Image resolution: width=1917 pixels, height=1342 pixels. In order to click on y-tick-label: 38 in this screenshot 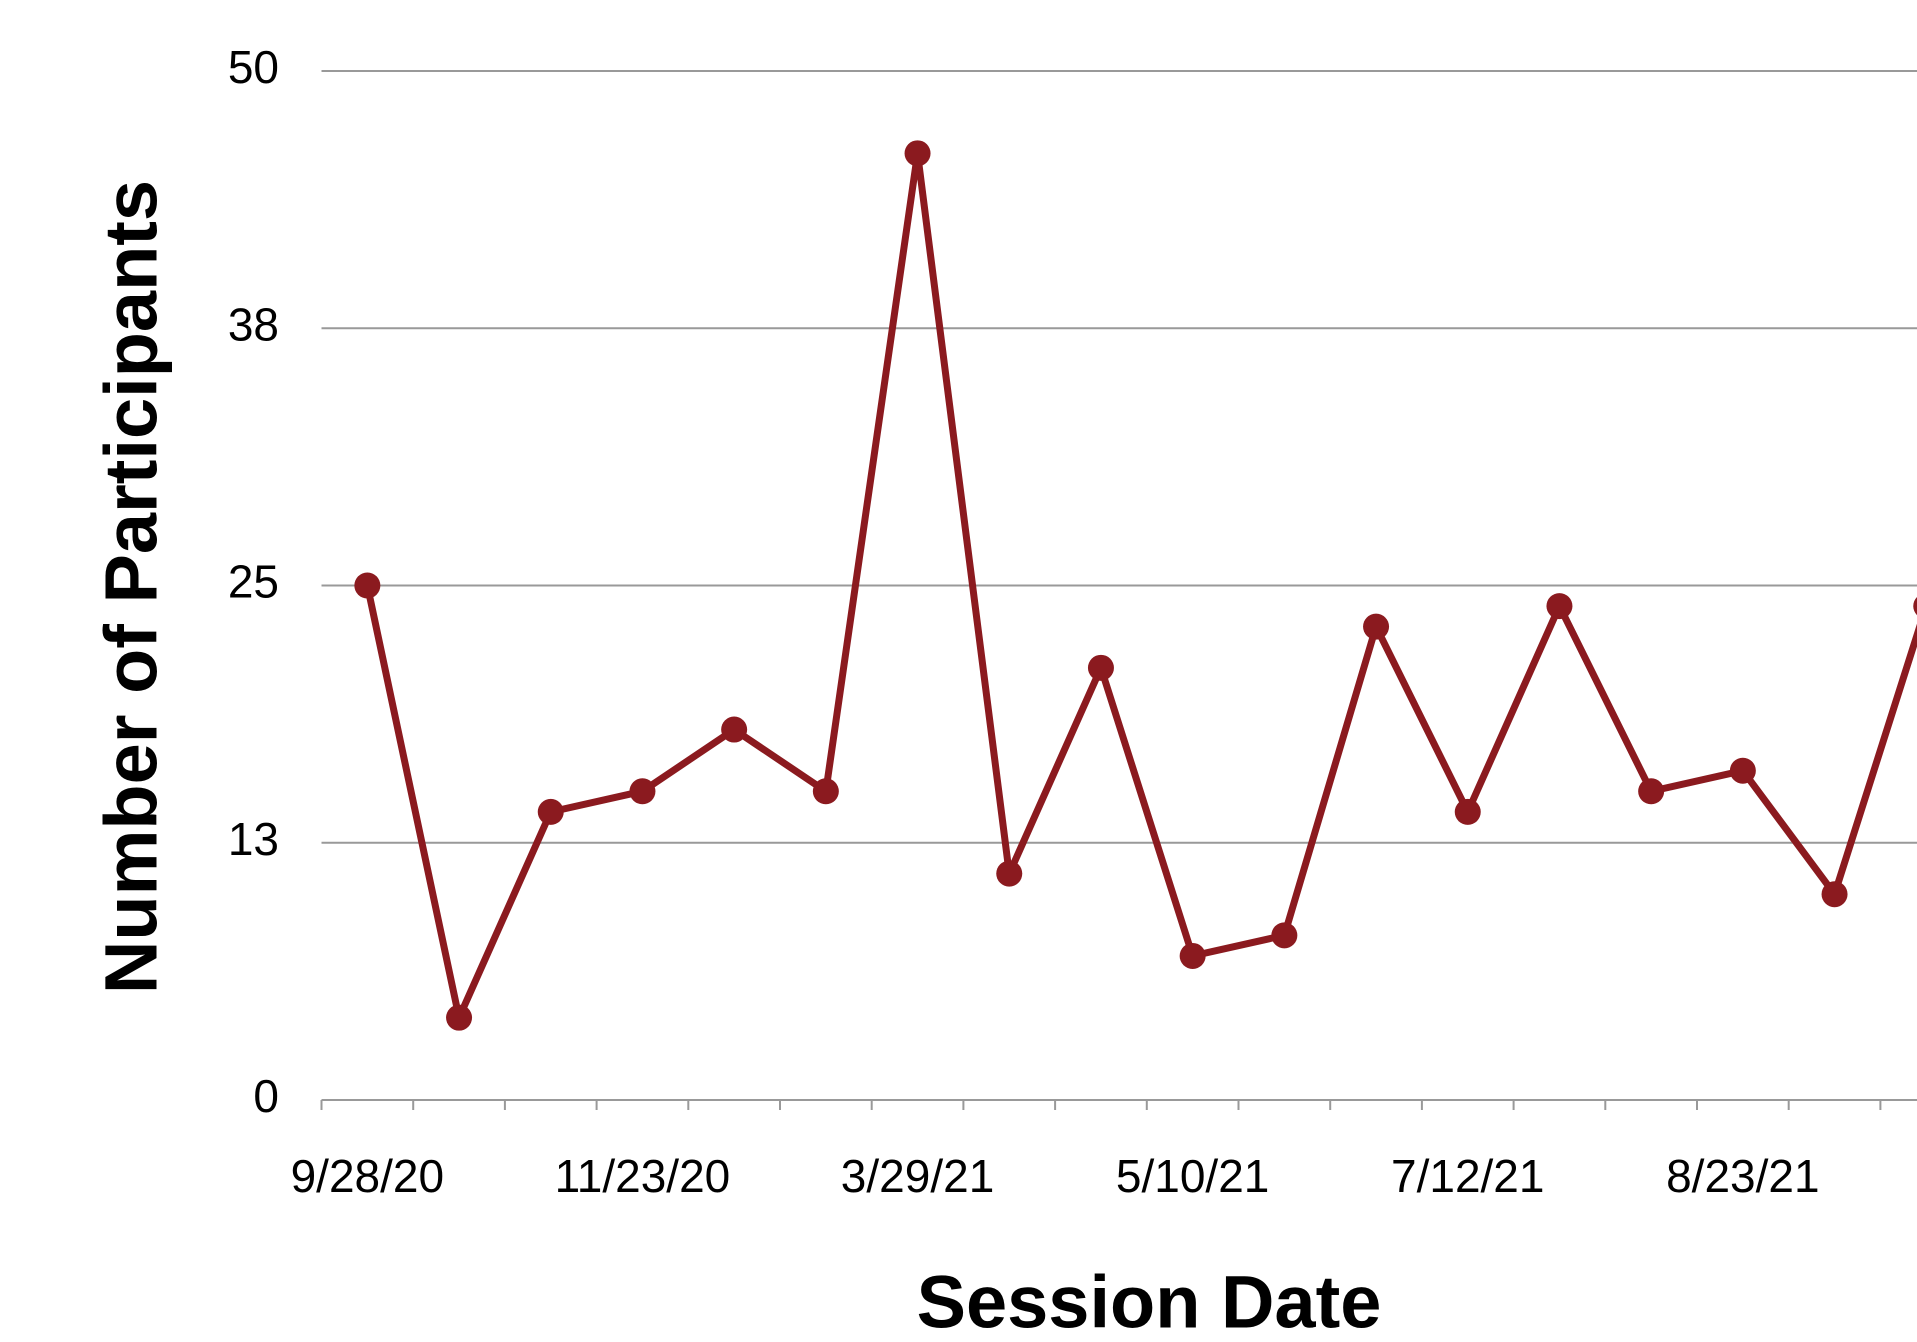, I will do `click(253, 324)`.